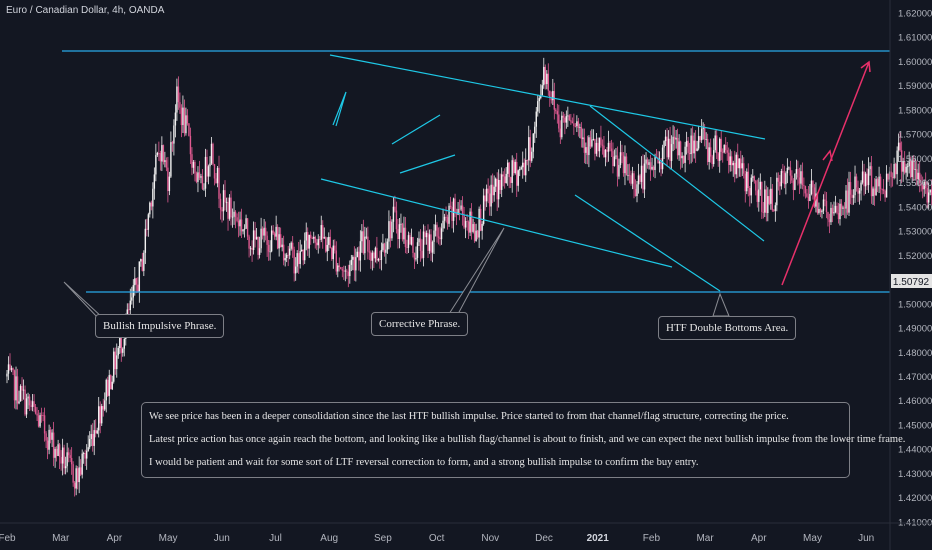  I want to click on wedge-top-line, so click(677, 173).